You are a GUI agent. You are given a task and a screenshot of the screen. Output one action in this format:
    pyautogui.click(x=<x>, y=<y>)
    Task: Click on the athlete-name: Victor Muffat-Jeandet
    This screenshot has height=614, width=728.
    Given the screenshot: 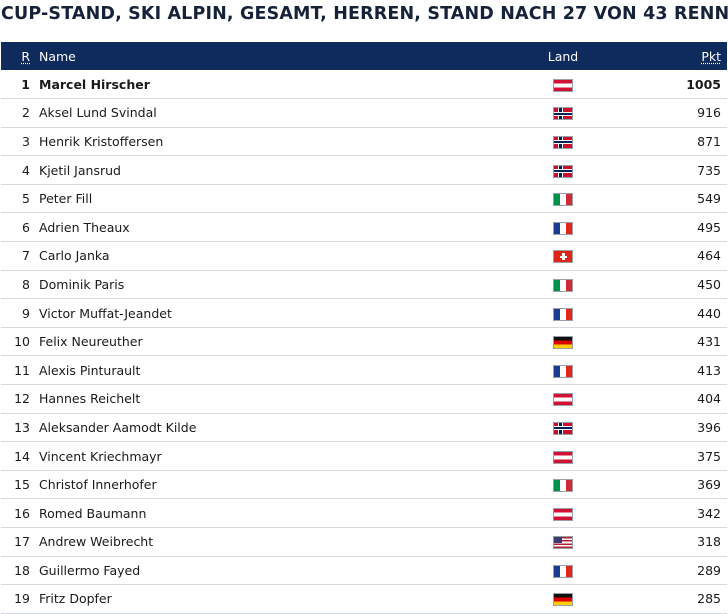 What is the action you would take?
    pyautogui.click(x=105, y=313)
    